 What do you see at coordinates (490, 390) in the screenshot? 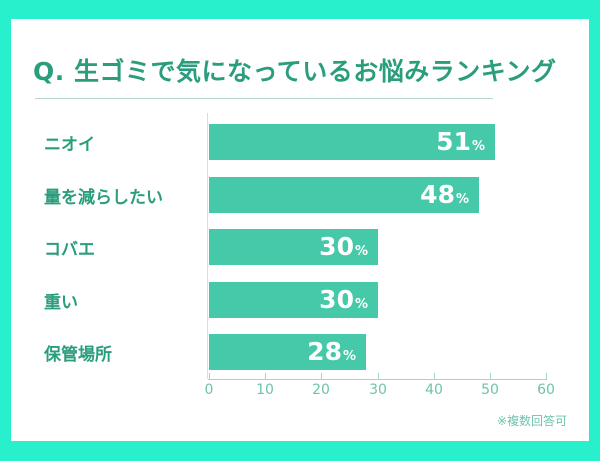
I see `x-axis-tick-label: 50` at bounding box center [490, 390].